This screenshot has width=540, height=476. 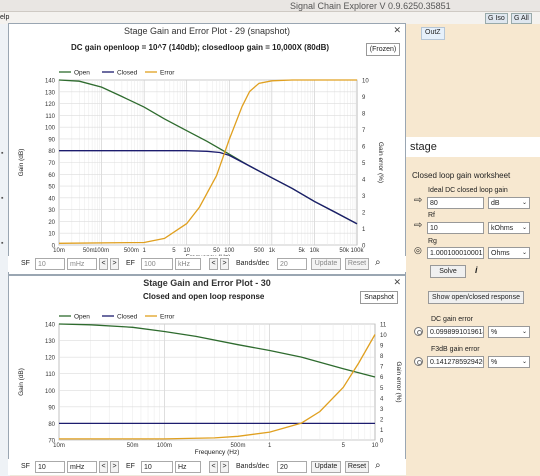 I want to click on dc-error-input: 0.09989910196146, so click(x=455, y=332).